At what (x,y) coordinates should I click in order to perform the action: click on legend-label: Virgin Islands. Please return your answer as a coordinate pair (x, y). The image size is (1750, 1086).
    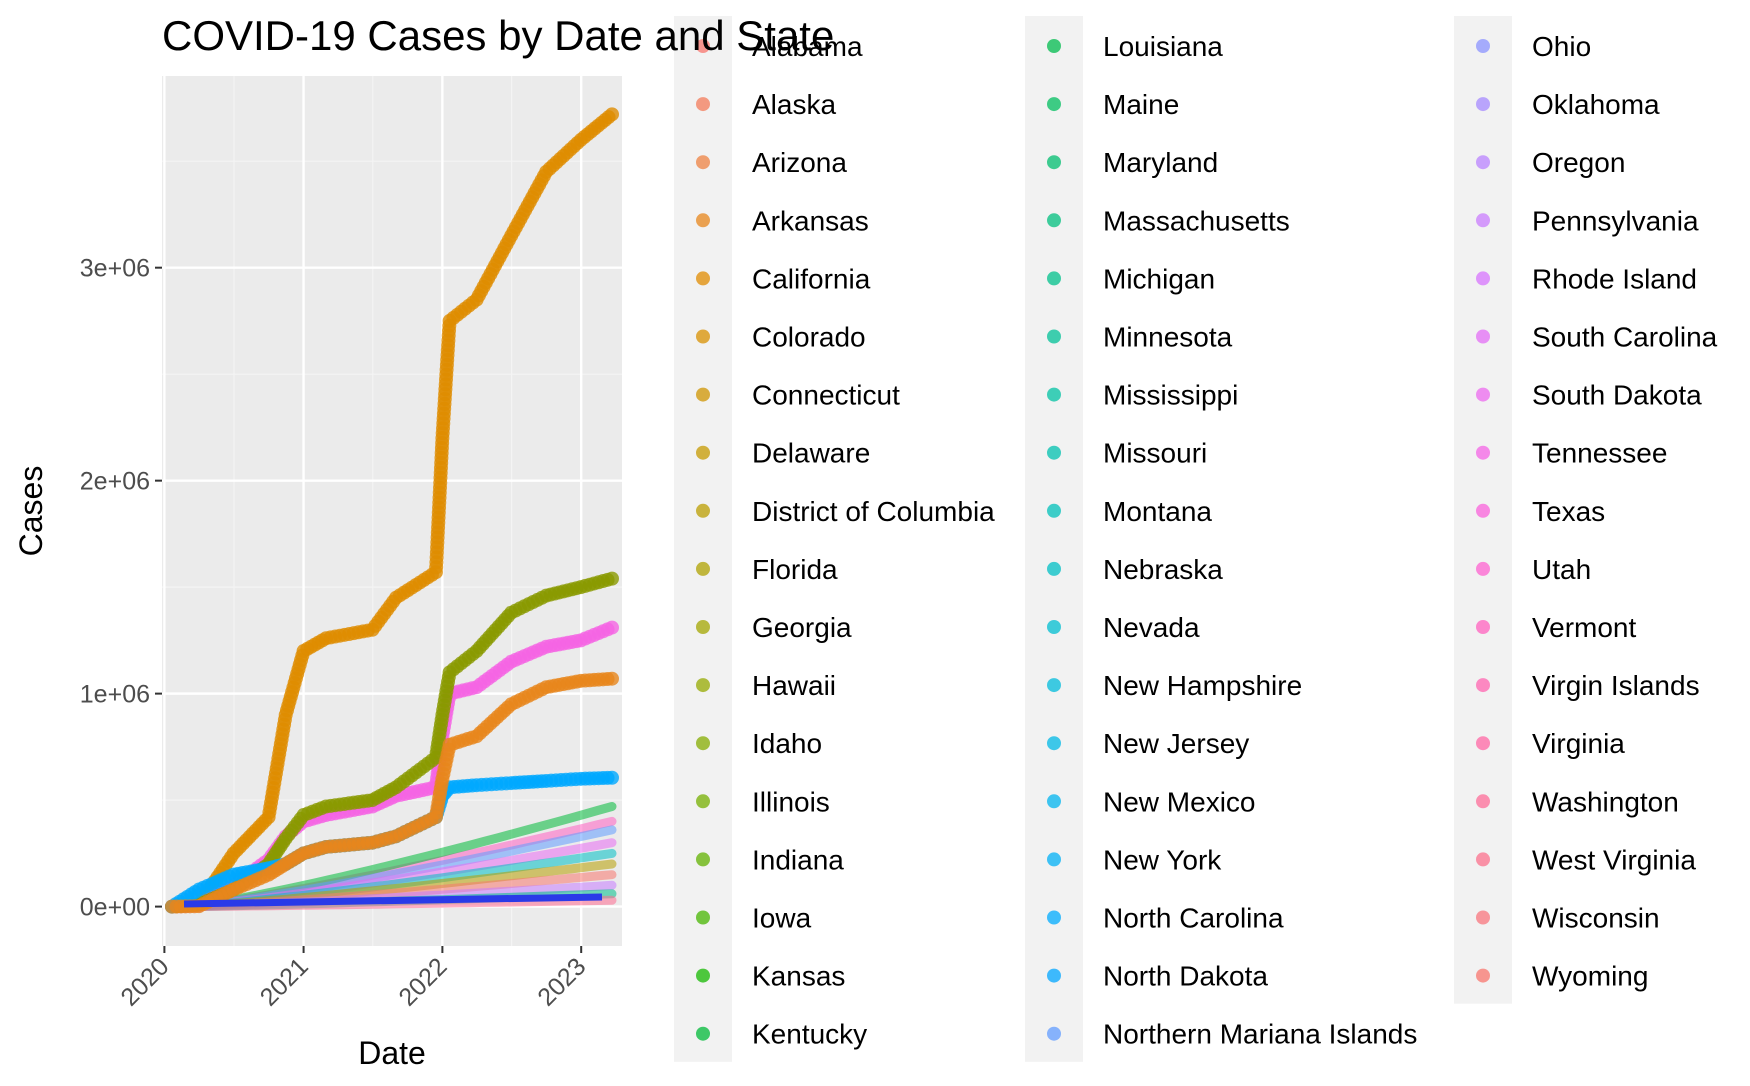
    Looking at the image, I should click on (1616, 685).